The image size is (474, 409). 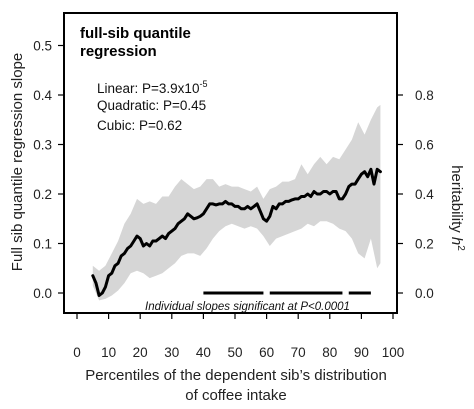 I want to click on x-tick-label-0: 0, so click(x=77, y=352).